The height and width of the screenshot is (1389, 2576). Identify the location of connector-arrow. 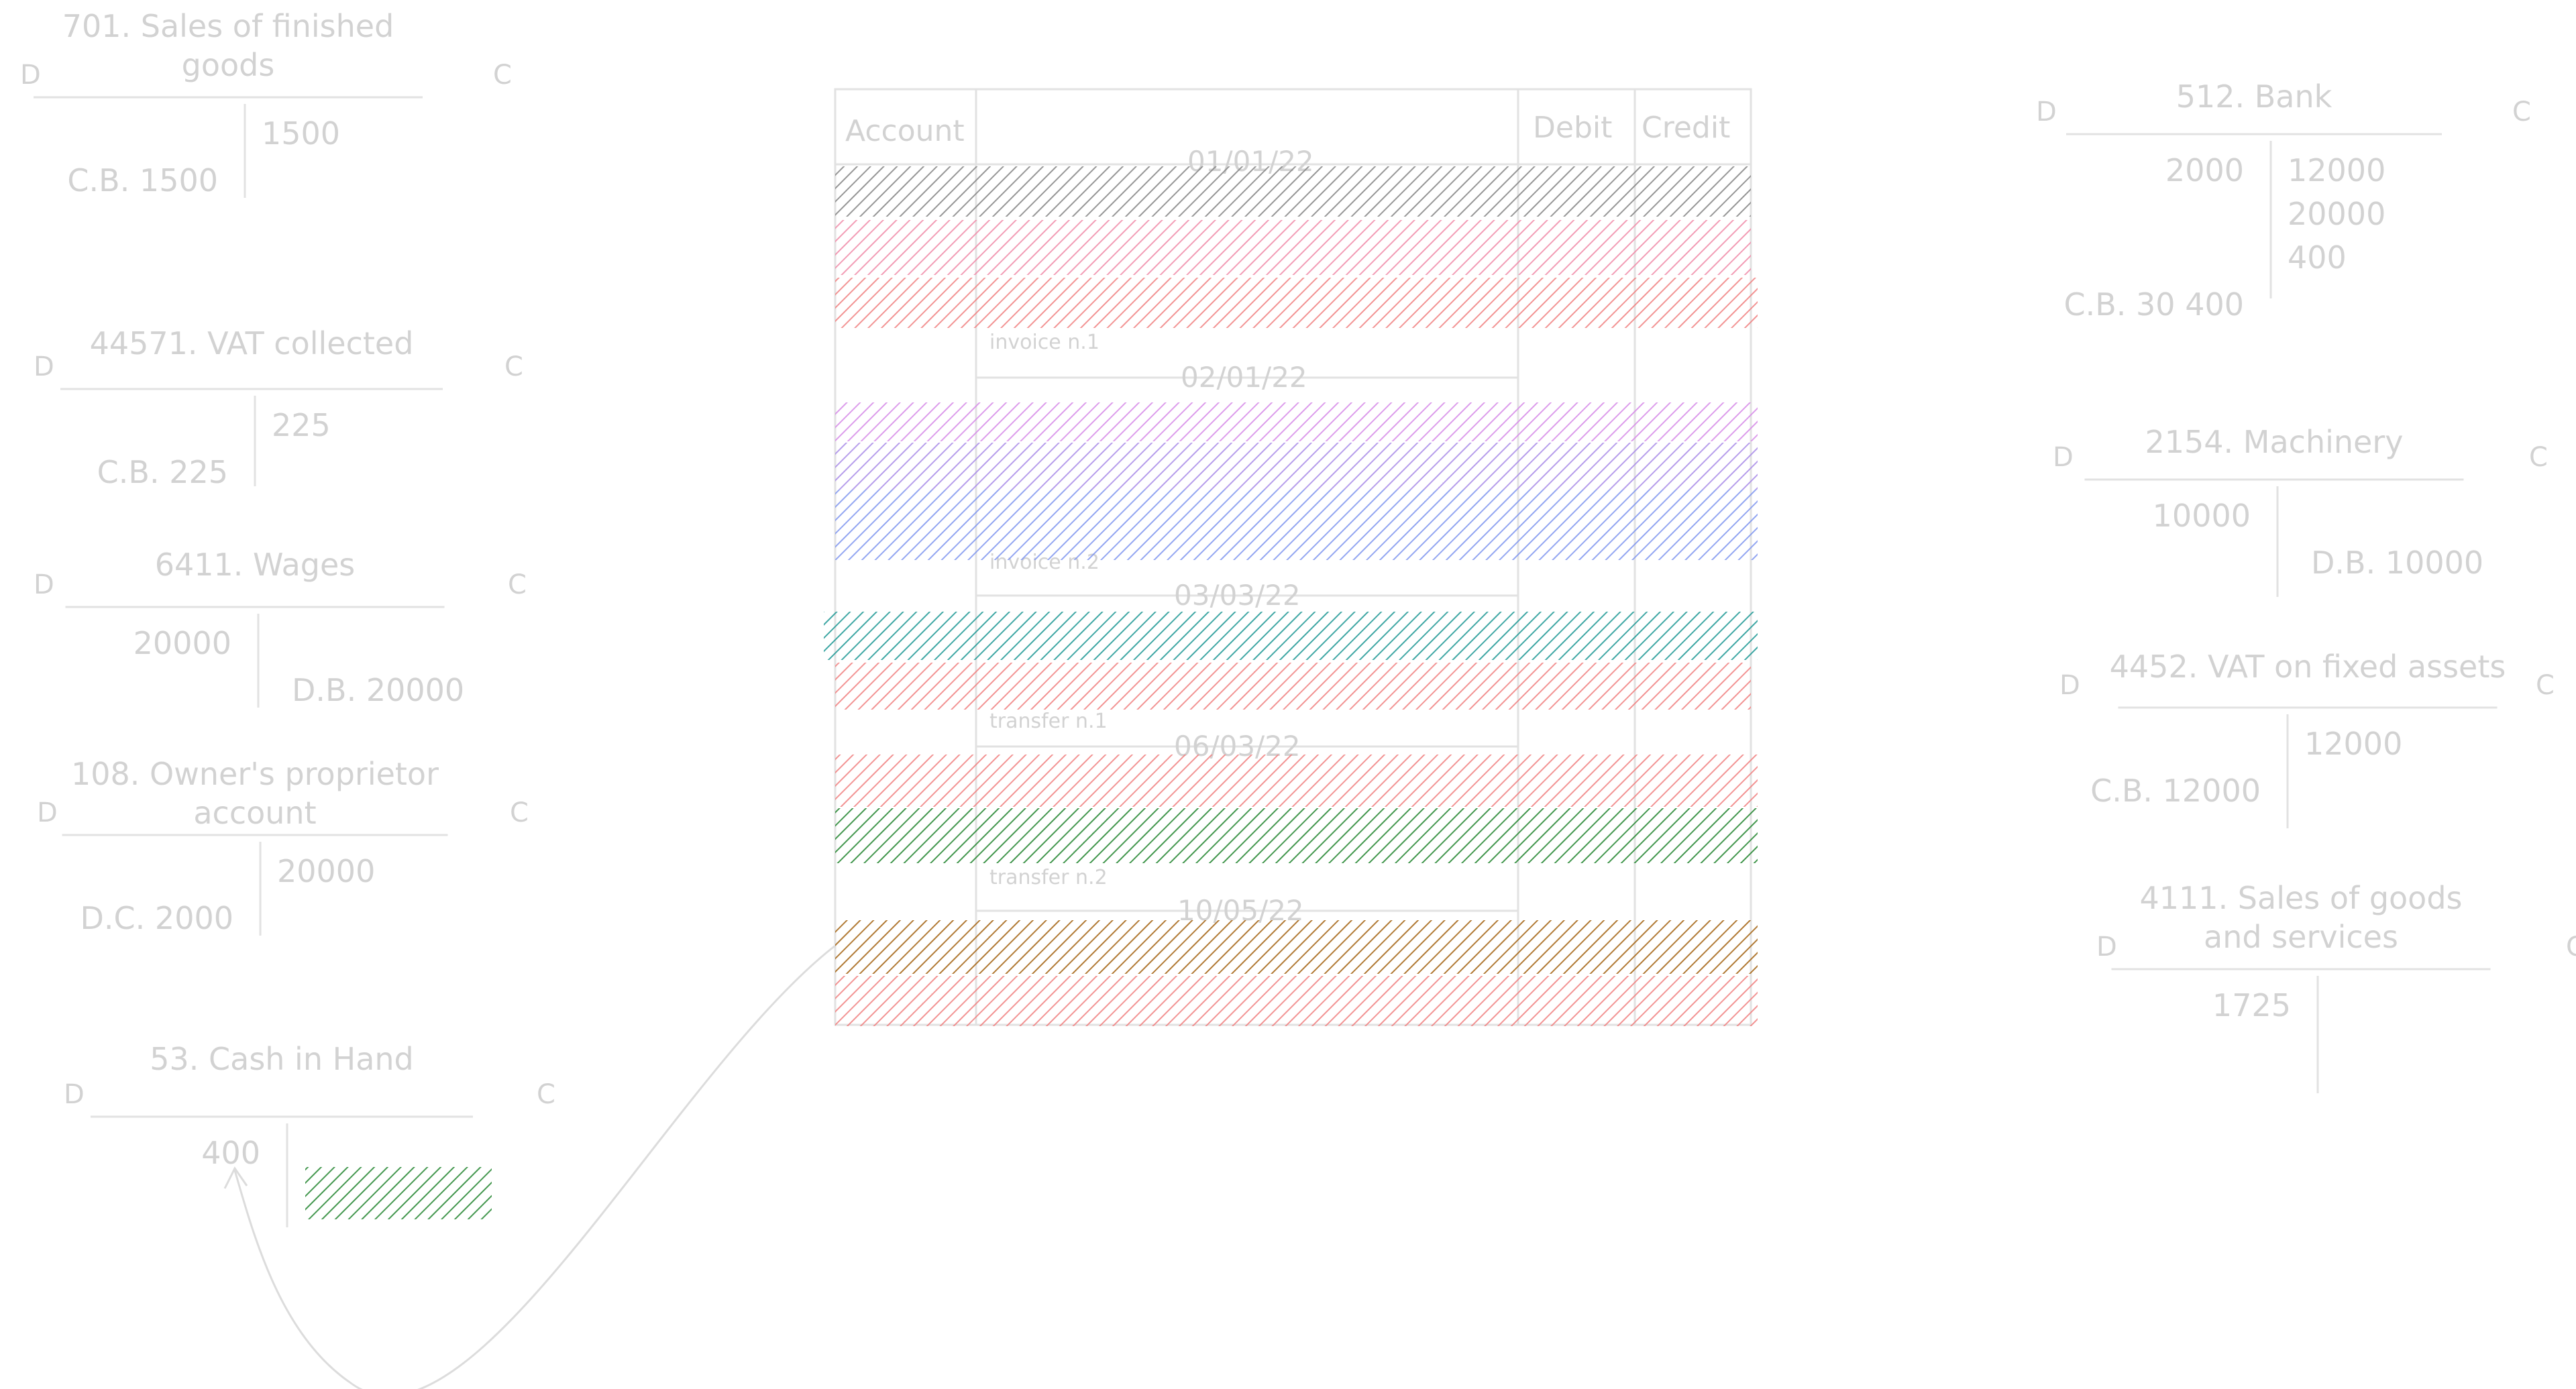
(534, 1167).